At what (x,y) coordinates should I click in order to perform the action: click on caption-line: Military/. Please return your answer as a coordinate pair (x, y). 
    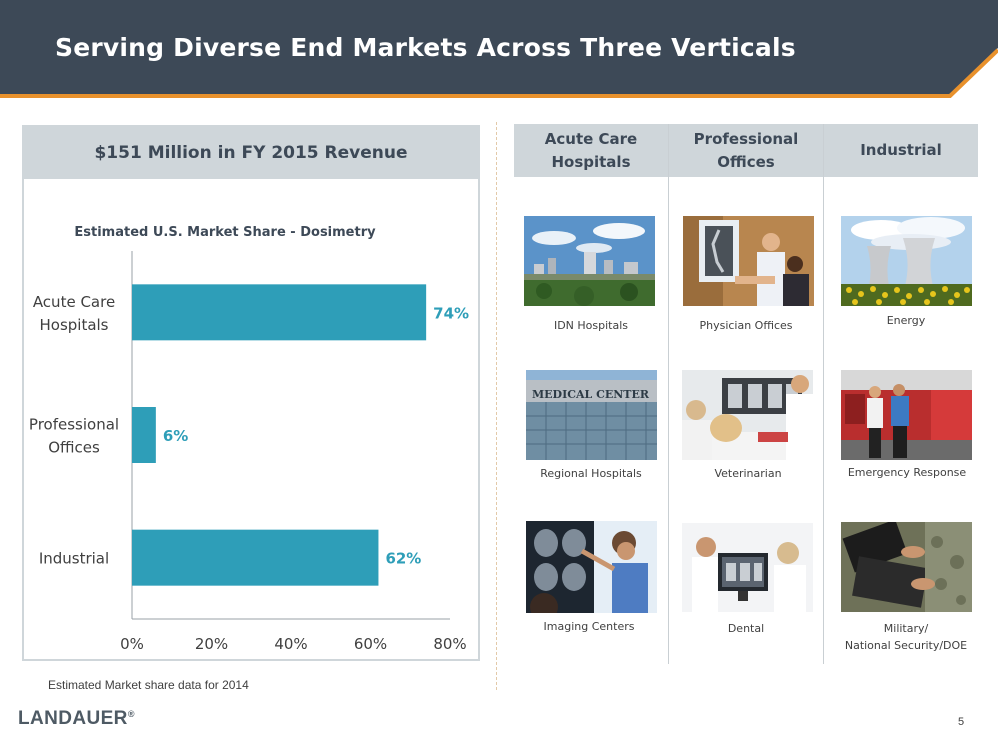
    Looking at the image, I should click on (906, 628).